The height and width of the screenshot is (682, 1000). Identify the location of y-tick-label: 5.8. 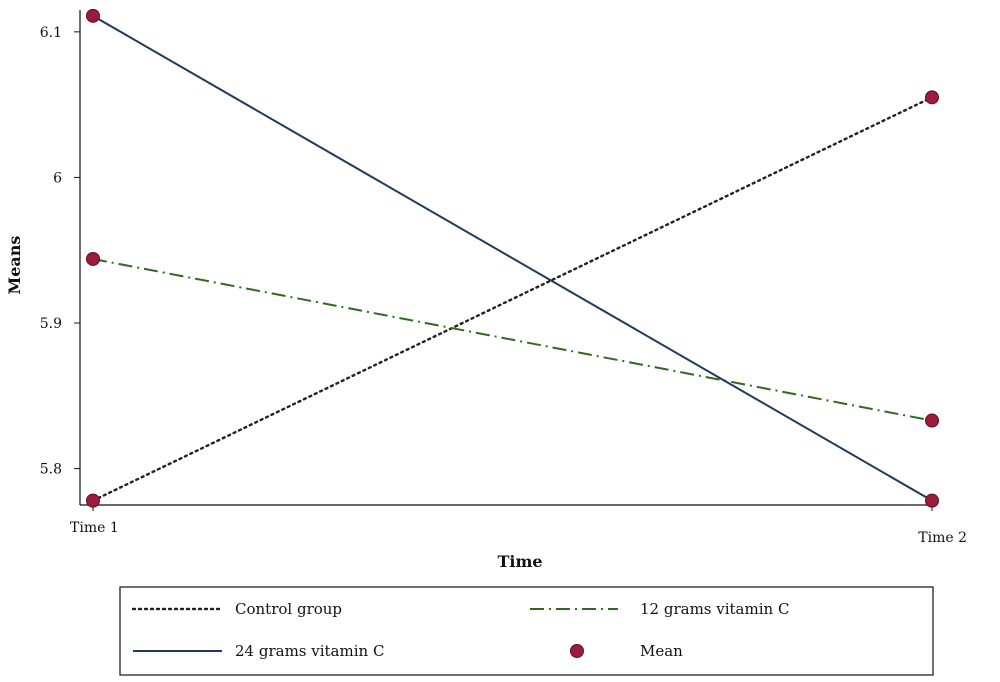
(51, 470).